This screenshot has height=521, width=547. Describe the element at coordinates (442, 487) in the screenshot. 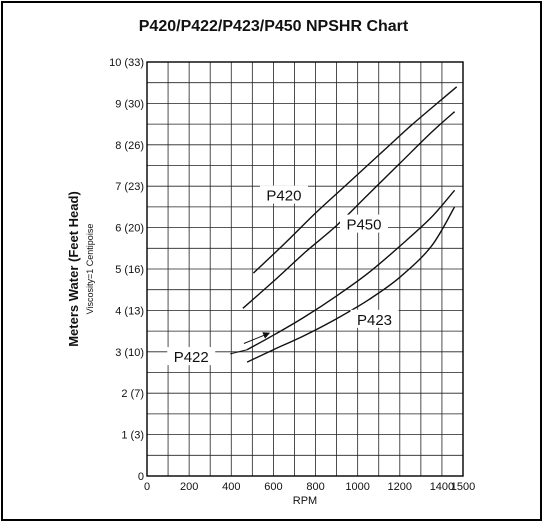

I see `x-tick-label: 1400` at that location.